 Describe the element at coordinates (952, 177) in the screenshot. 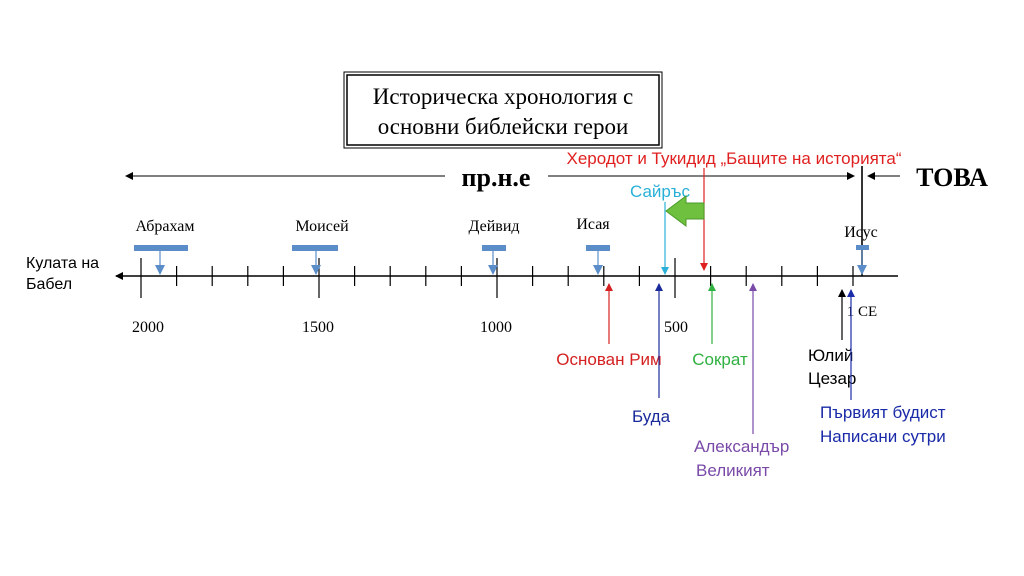

I see `now-label: ТОВА` at that location.